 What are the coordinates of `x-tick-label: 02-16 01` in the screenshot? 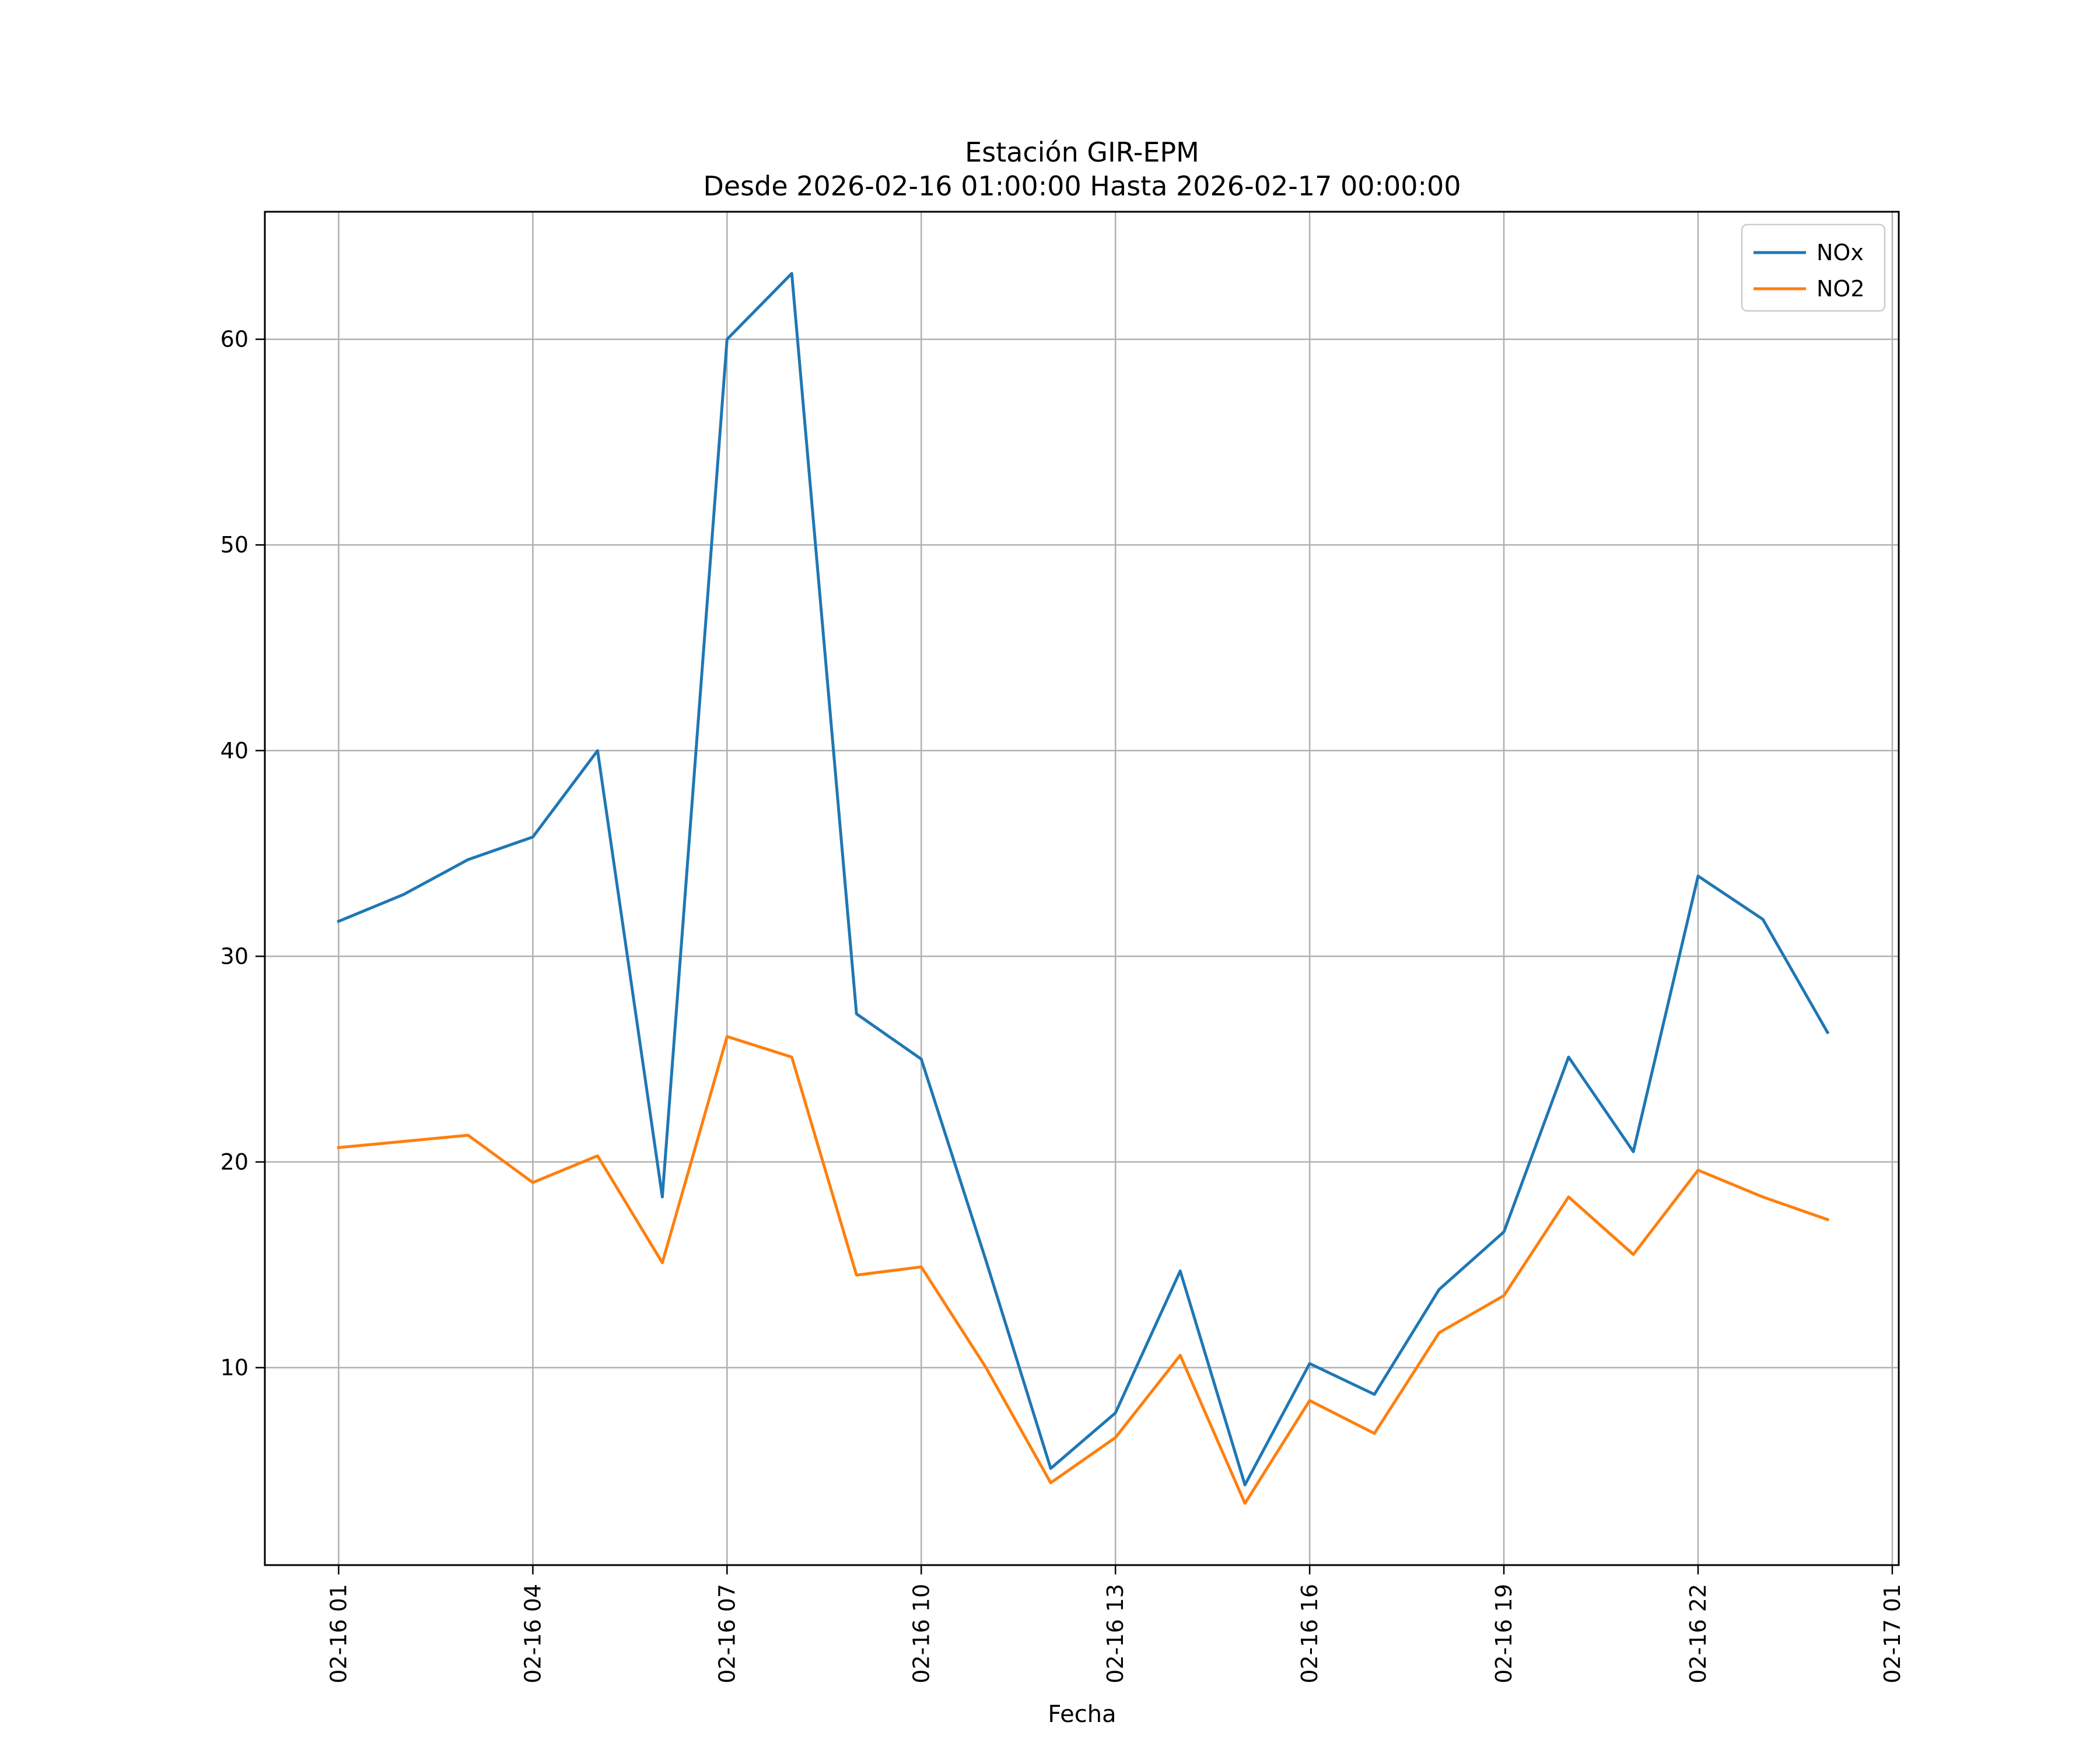 It's located at (339, 1634).